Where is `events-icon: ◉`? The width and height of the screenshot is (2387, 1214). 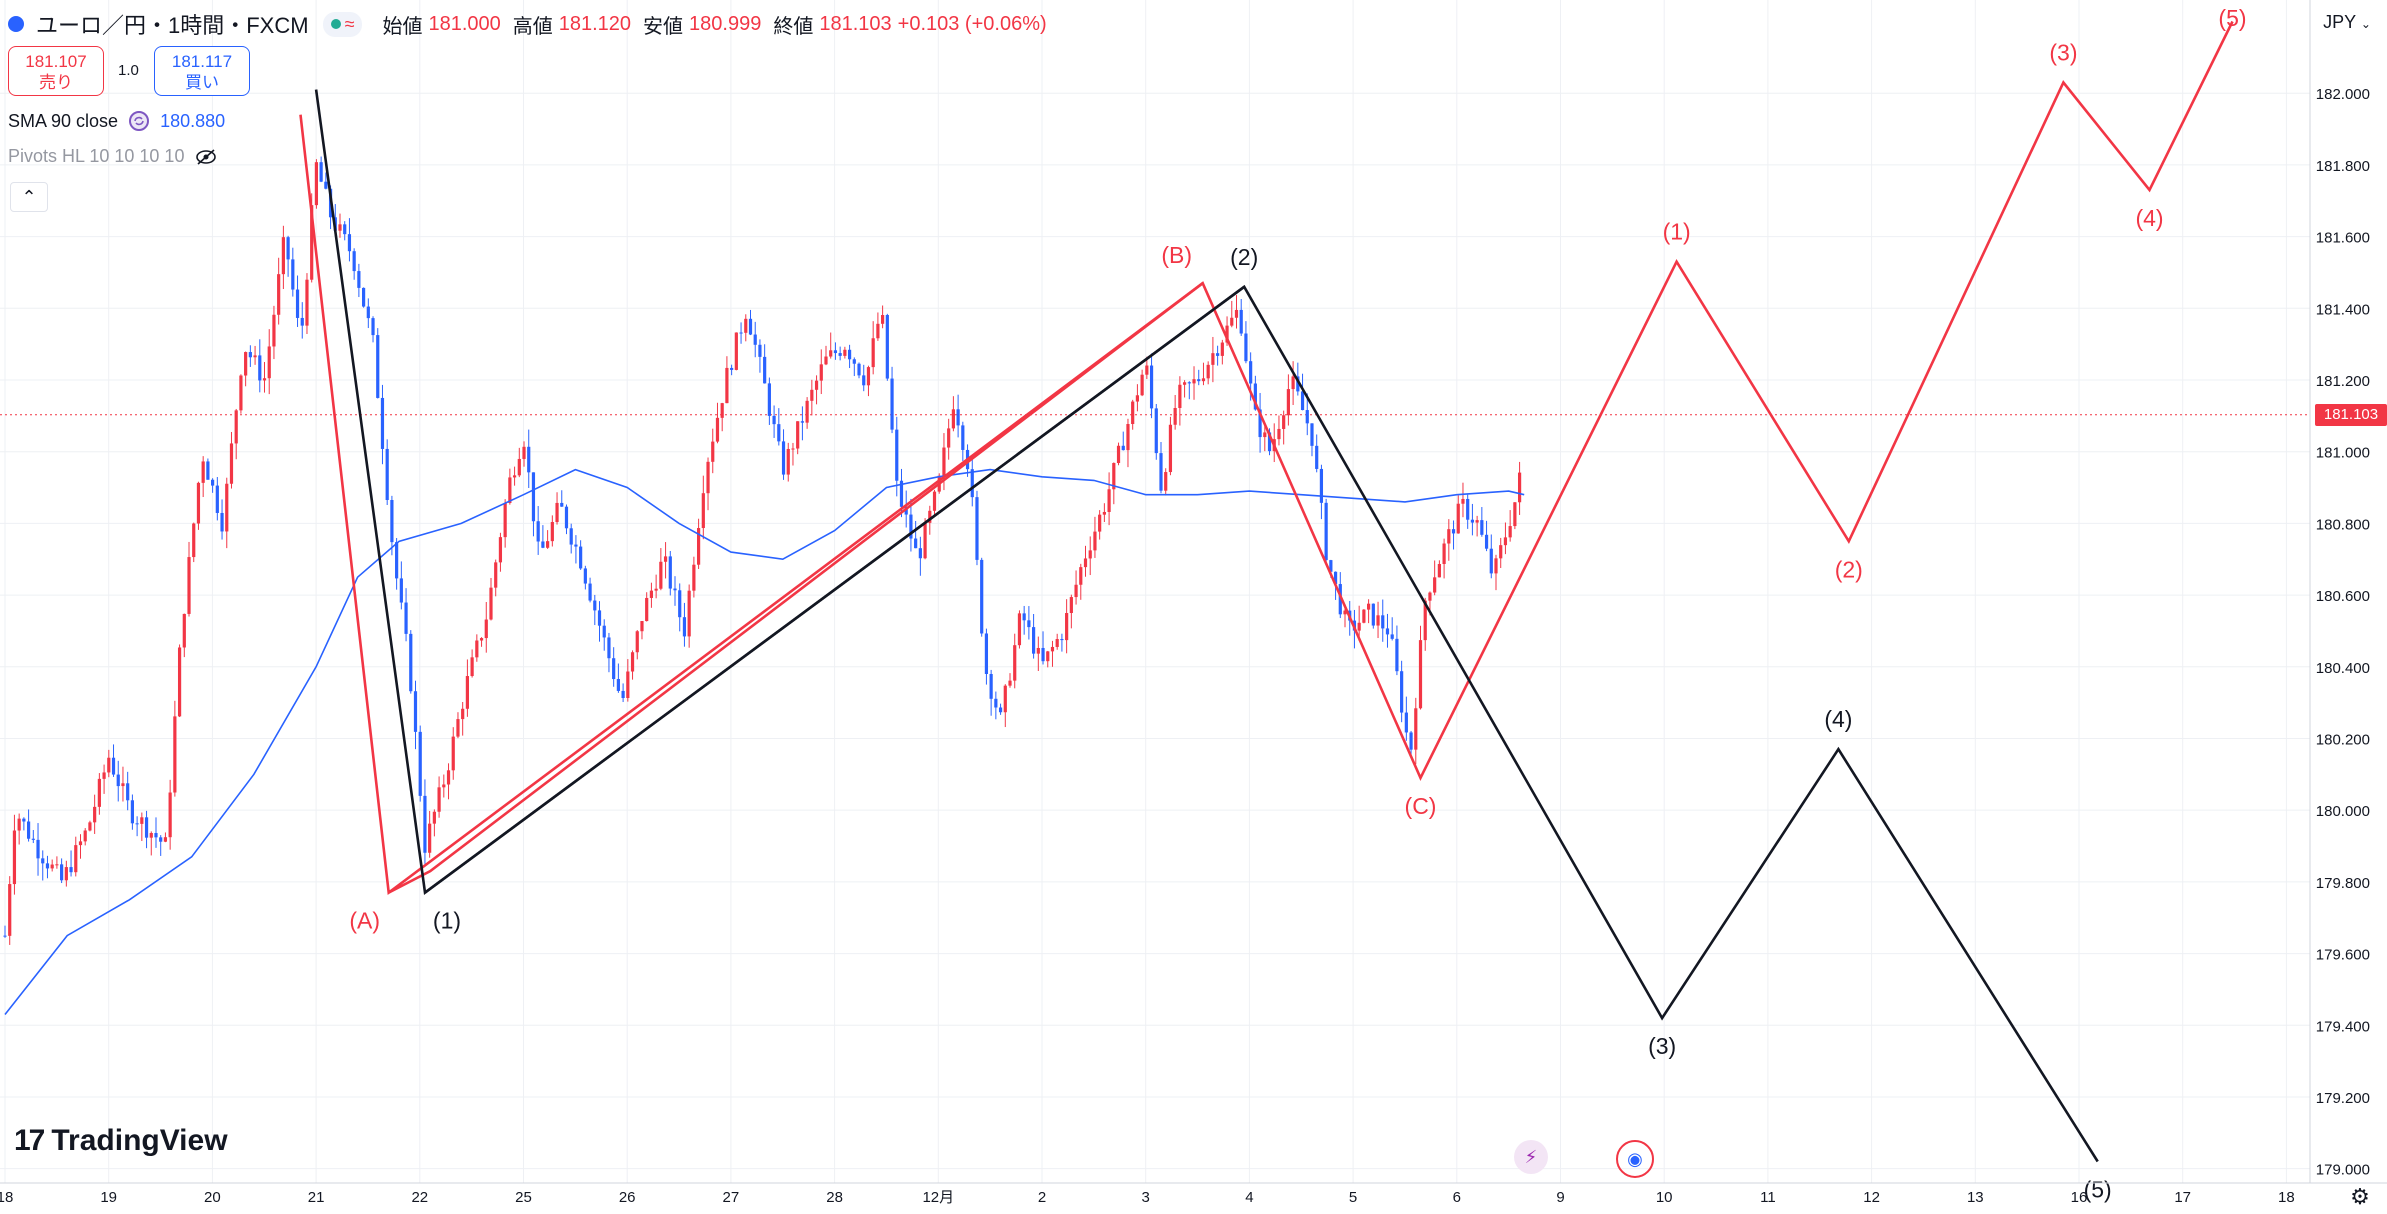 events-icon: ◉ is located at coordinates (1635, 1159).